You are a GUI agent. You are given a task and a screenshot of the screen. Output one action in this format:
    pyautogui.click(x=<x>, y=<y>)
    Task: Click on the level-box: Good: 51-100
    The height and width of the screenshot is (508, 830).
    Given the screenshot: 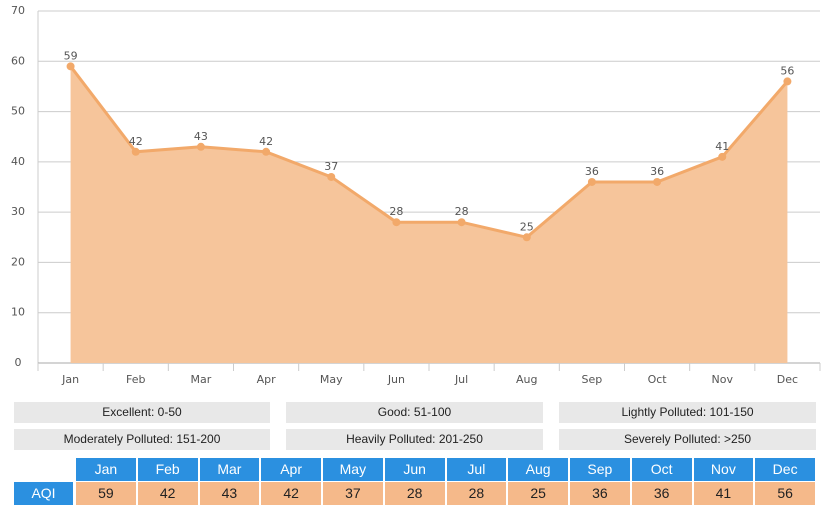 What is the action you would take?
    pyautogui.click(x=414, y=412)
    